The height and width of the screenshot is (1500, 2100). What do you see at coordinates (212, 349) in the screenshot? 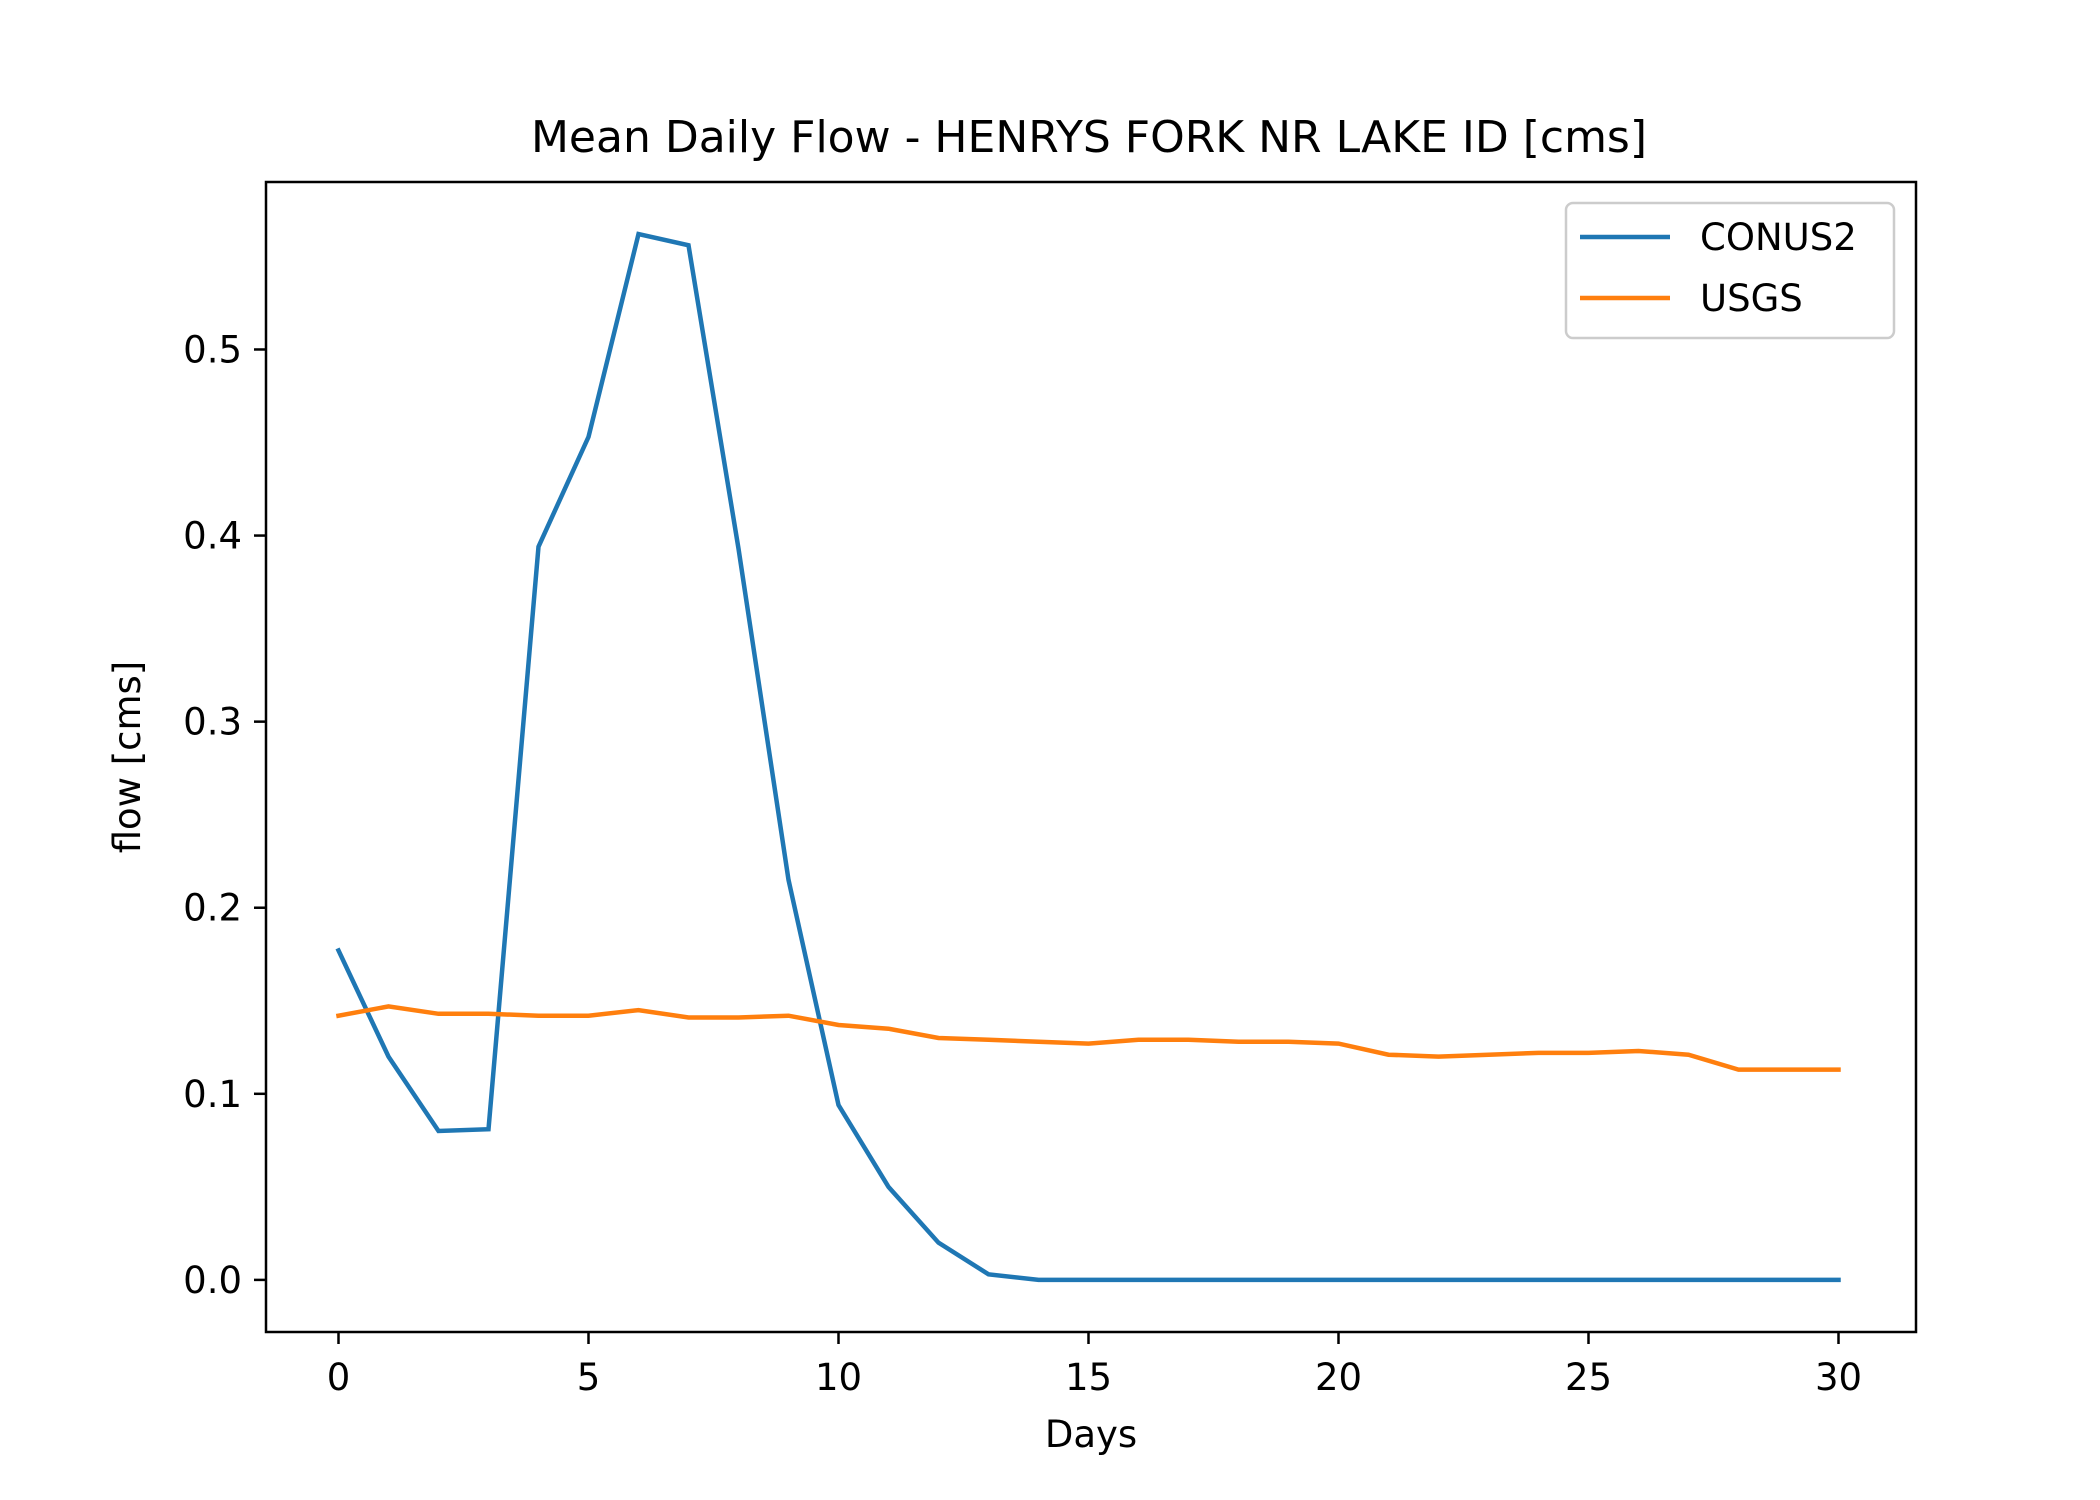
I see `y-tick-label: 0.5` at bounding box center [212, 349].